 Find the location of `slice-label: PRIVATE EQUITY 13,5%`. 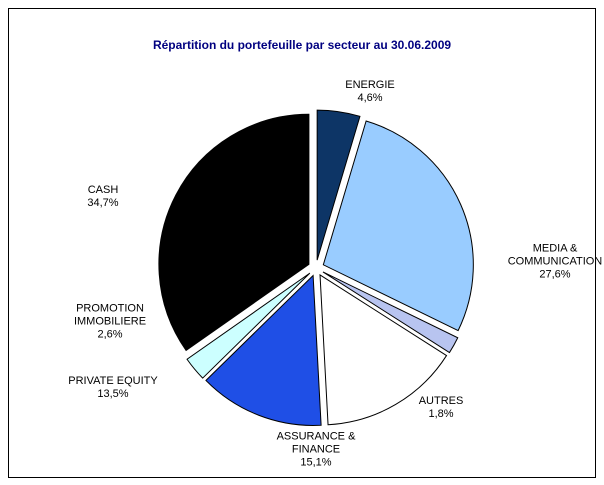

slice-label: PRIVATE EQUITY 13,5% is located at coordinates (113, 388).